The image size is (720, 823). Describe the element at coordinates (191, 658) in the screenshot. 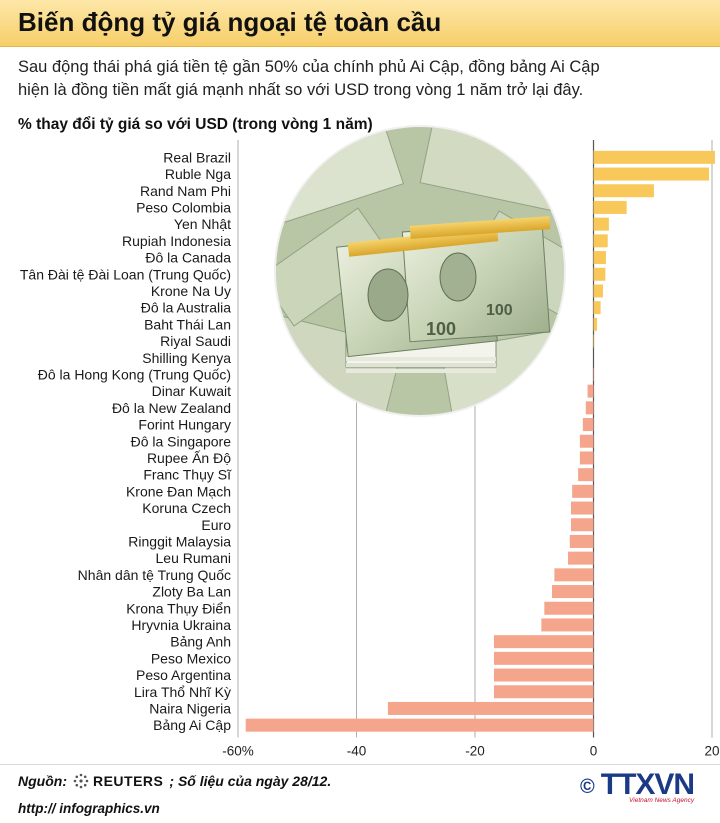

I see `category-label-30: Peso Mexico` at that location.